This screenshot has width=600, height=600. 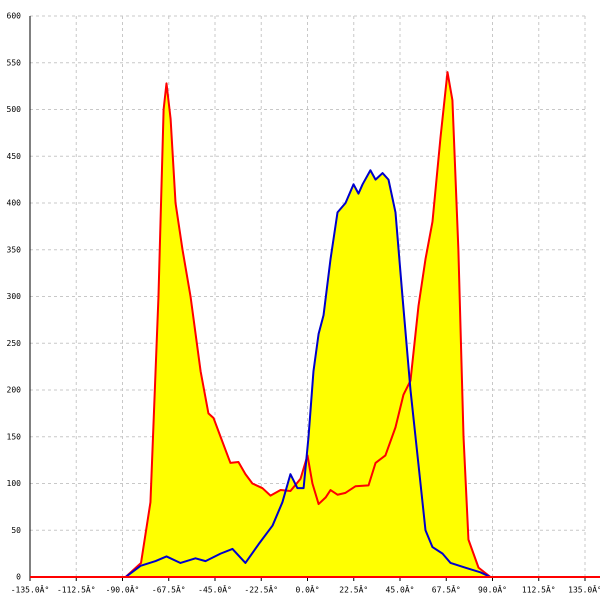 What do you see at coordinates (14, 62) in the screenshot?
I see `y-tick-label: 550` at bounding box center [14, 62].